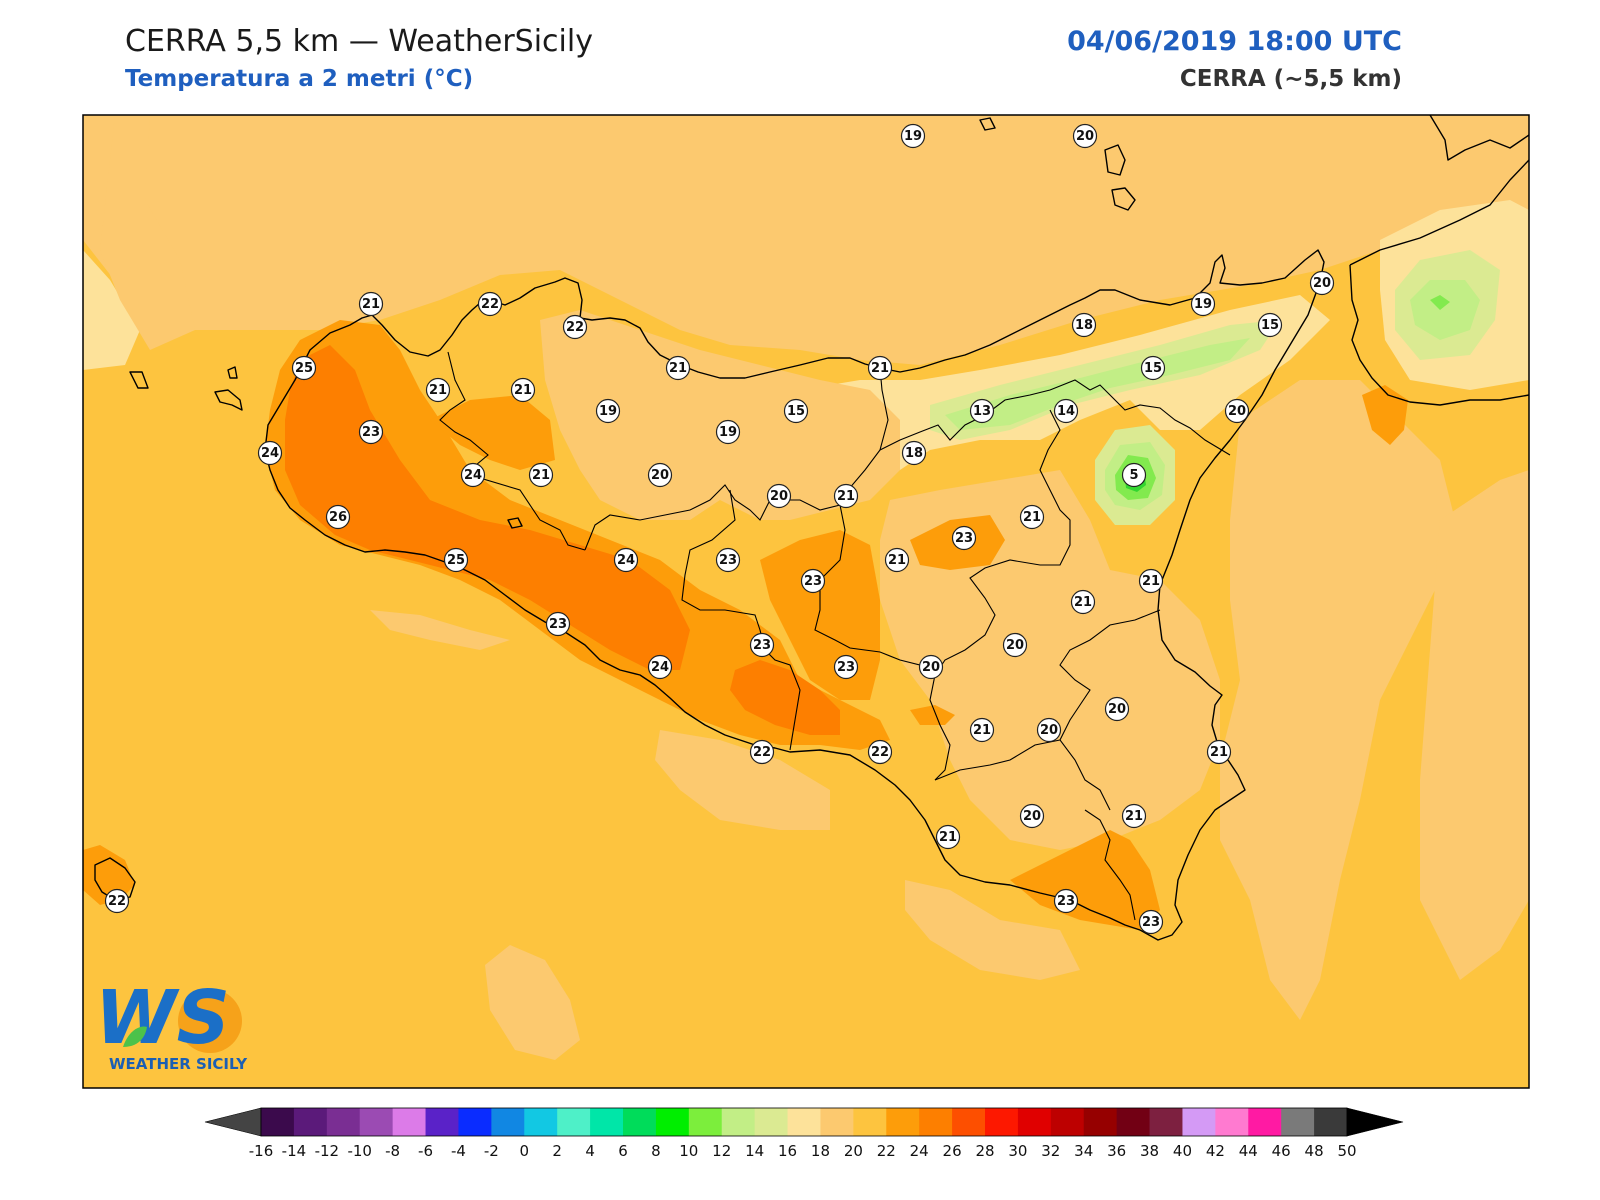  What do you see at coordinates (952, 1151) in the screenshot?
I see `colorbar-tick-label: 26` at bounding box center [952, 1151].